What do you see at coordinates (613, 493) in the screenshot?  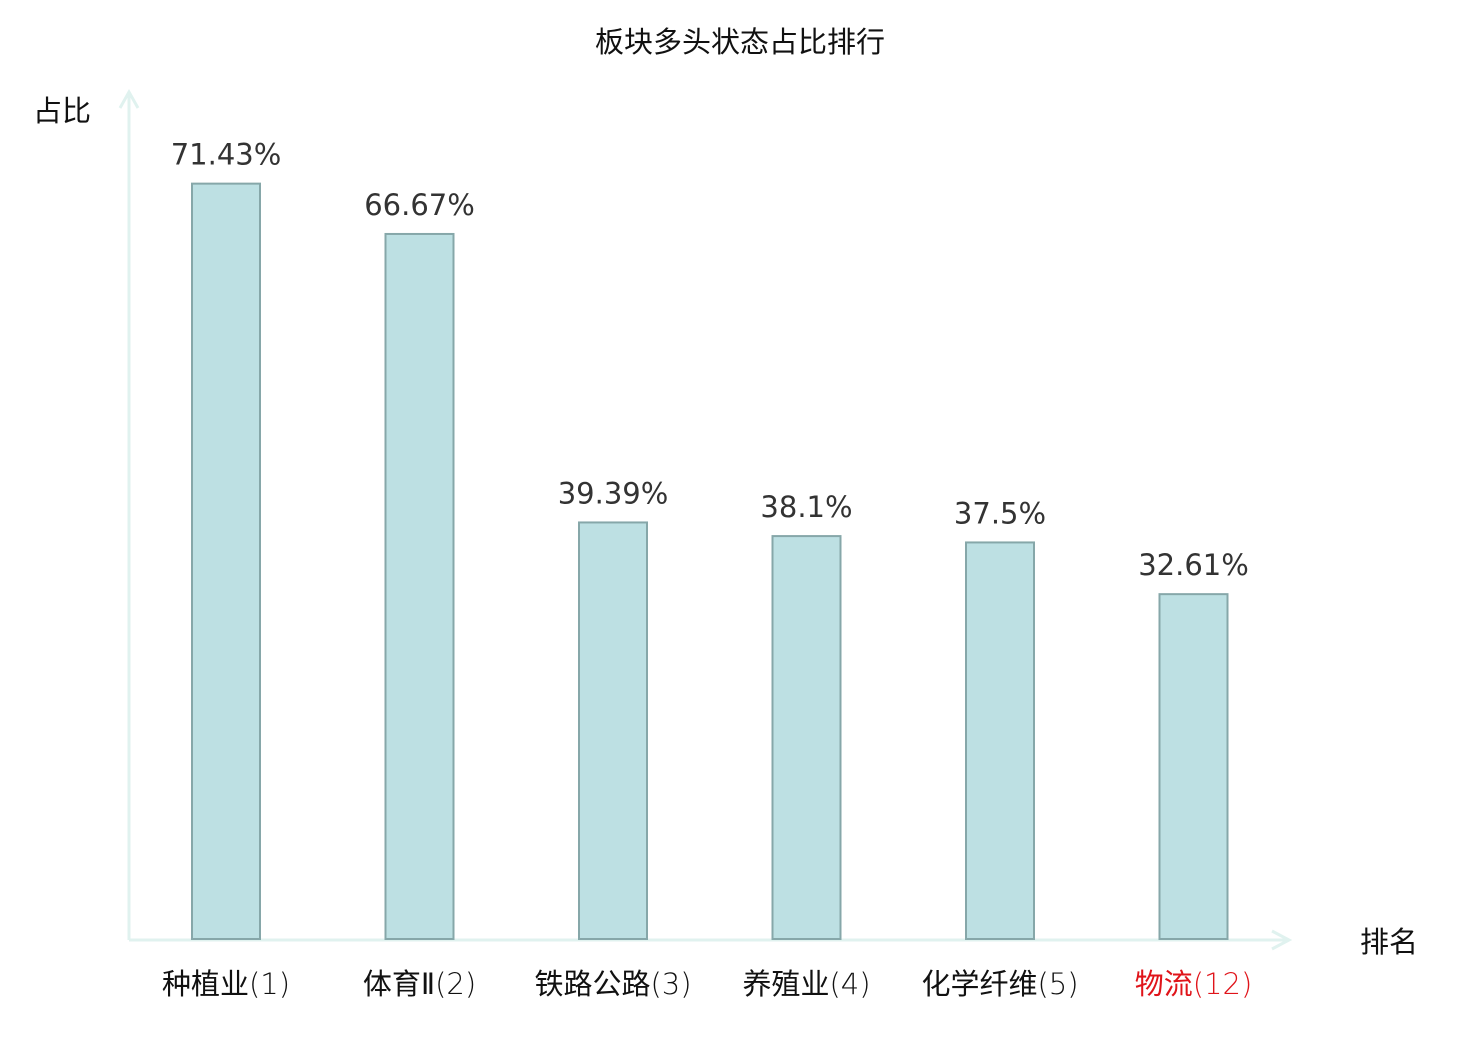 I see `value-label-3: 39.39%` at bounding box center [613, 493].